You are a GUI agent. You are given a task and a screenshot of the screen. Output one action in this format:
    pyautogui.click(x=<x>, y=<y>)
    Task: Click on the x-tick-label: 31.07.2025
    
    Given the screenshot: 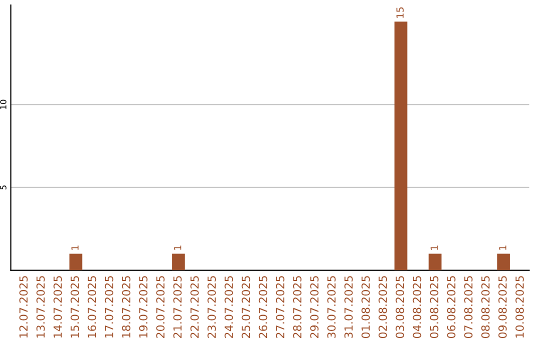 What is the action you would take?
    pyautogui.click(x=348, y=307)
    